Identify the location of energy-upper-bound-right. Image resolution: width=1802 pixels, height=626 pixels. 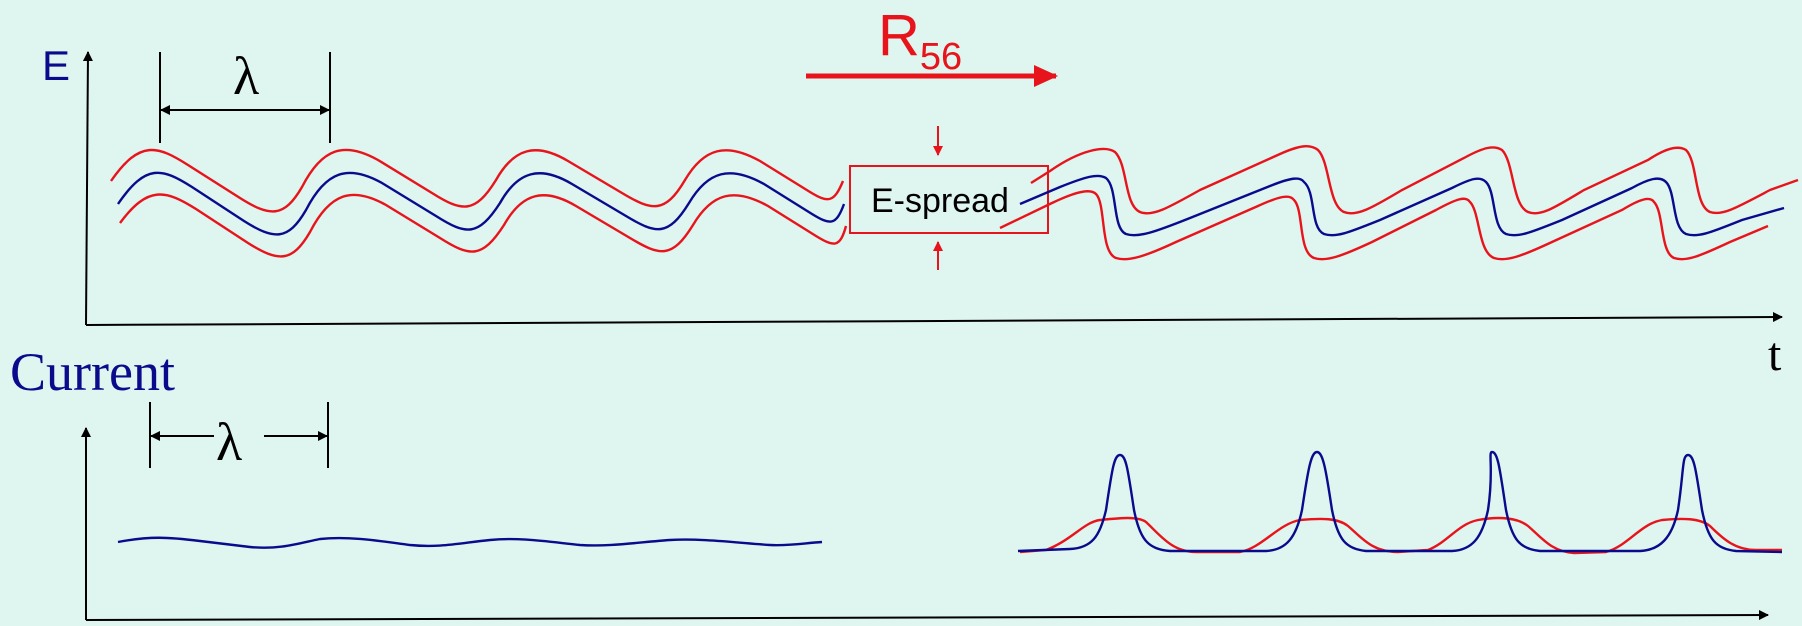
(1414, 180).